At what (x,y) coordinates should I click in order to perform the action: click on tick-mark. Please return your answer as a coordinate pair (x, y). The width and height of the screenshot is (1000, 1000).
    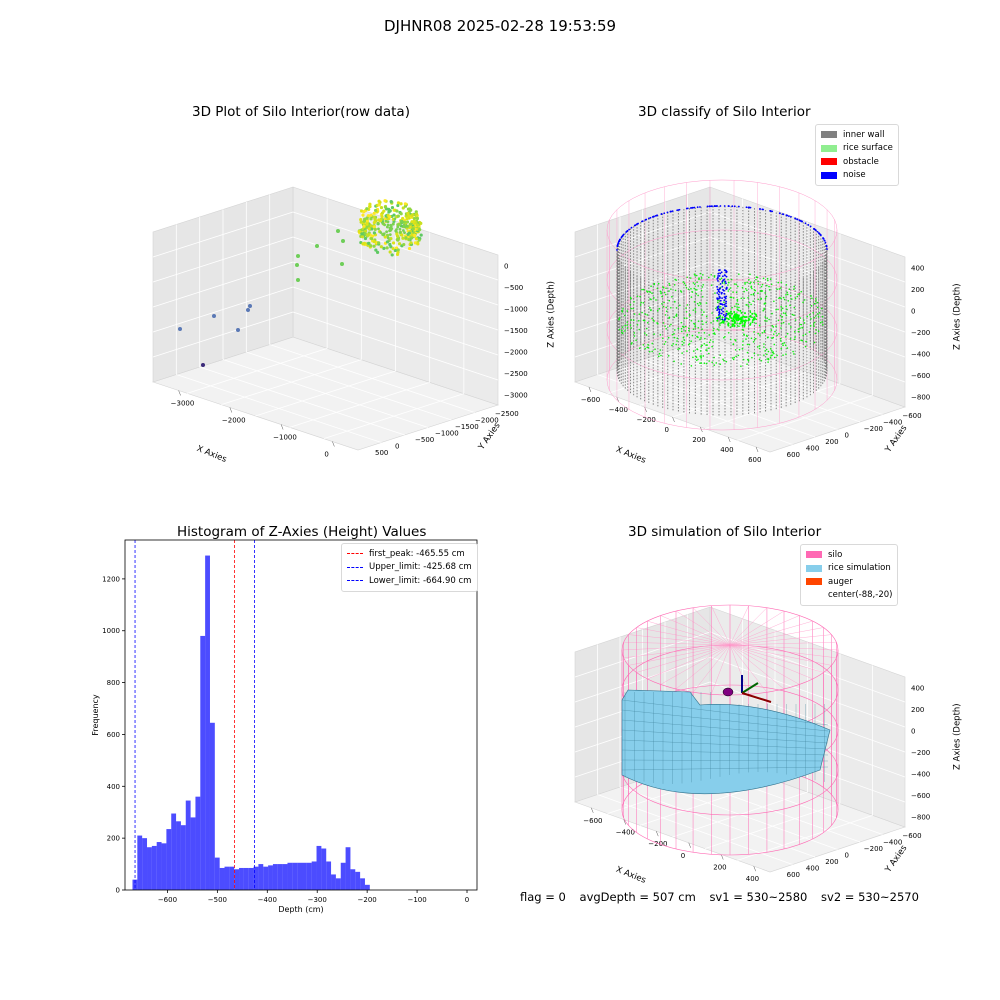
    Looking at the image, I should click on (757, 449).